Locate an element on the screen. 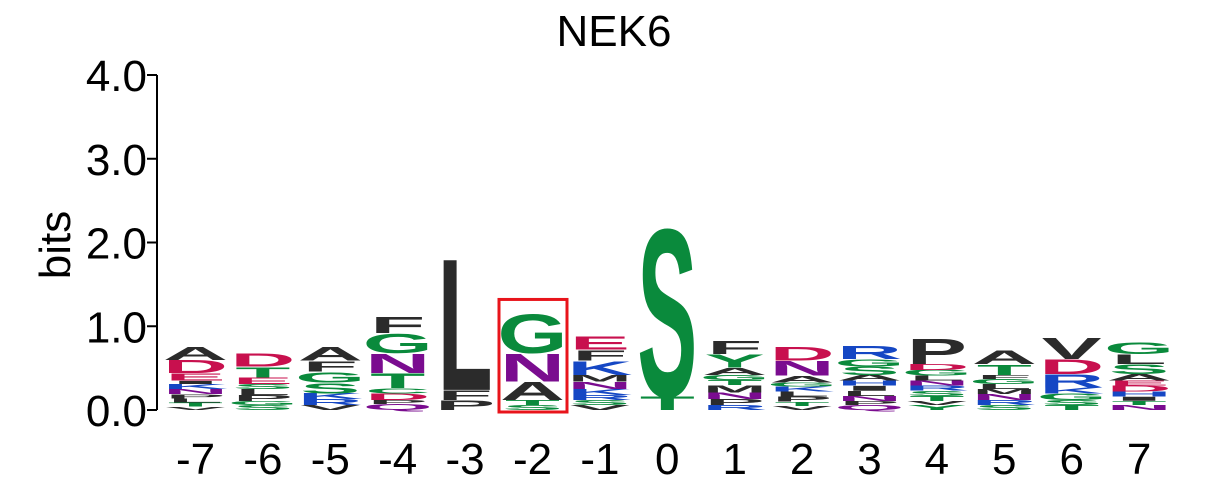  chart-title: NEK6 is located at coordinates (614, 31).